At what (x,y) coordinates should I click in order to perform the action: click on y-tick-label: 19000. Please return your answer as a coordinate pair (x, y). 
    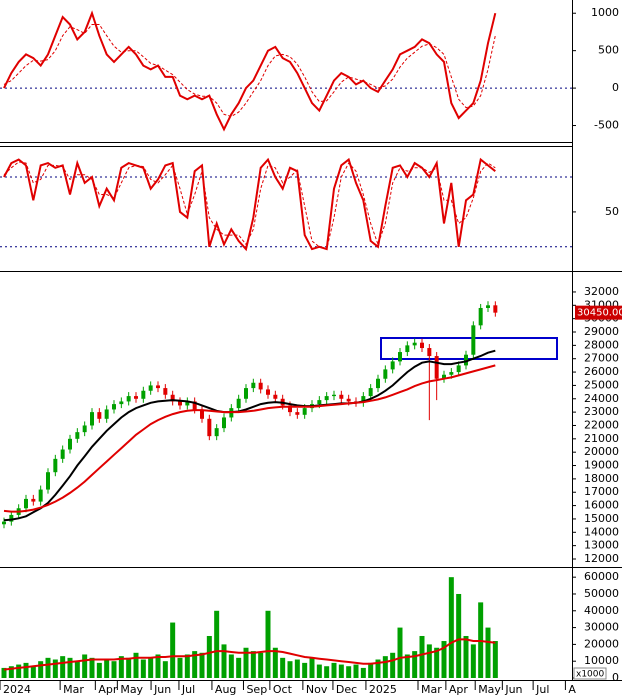
    Looking at the image, I should click on (601, 465).